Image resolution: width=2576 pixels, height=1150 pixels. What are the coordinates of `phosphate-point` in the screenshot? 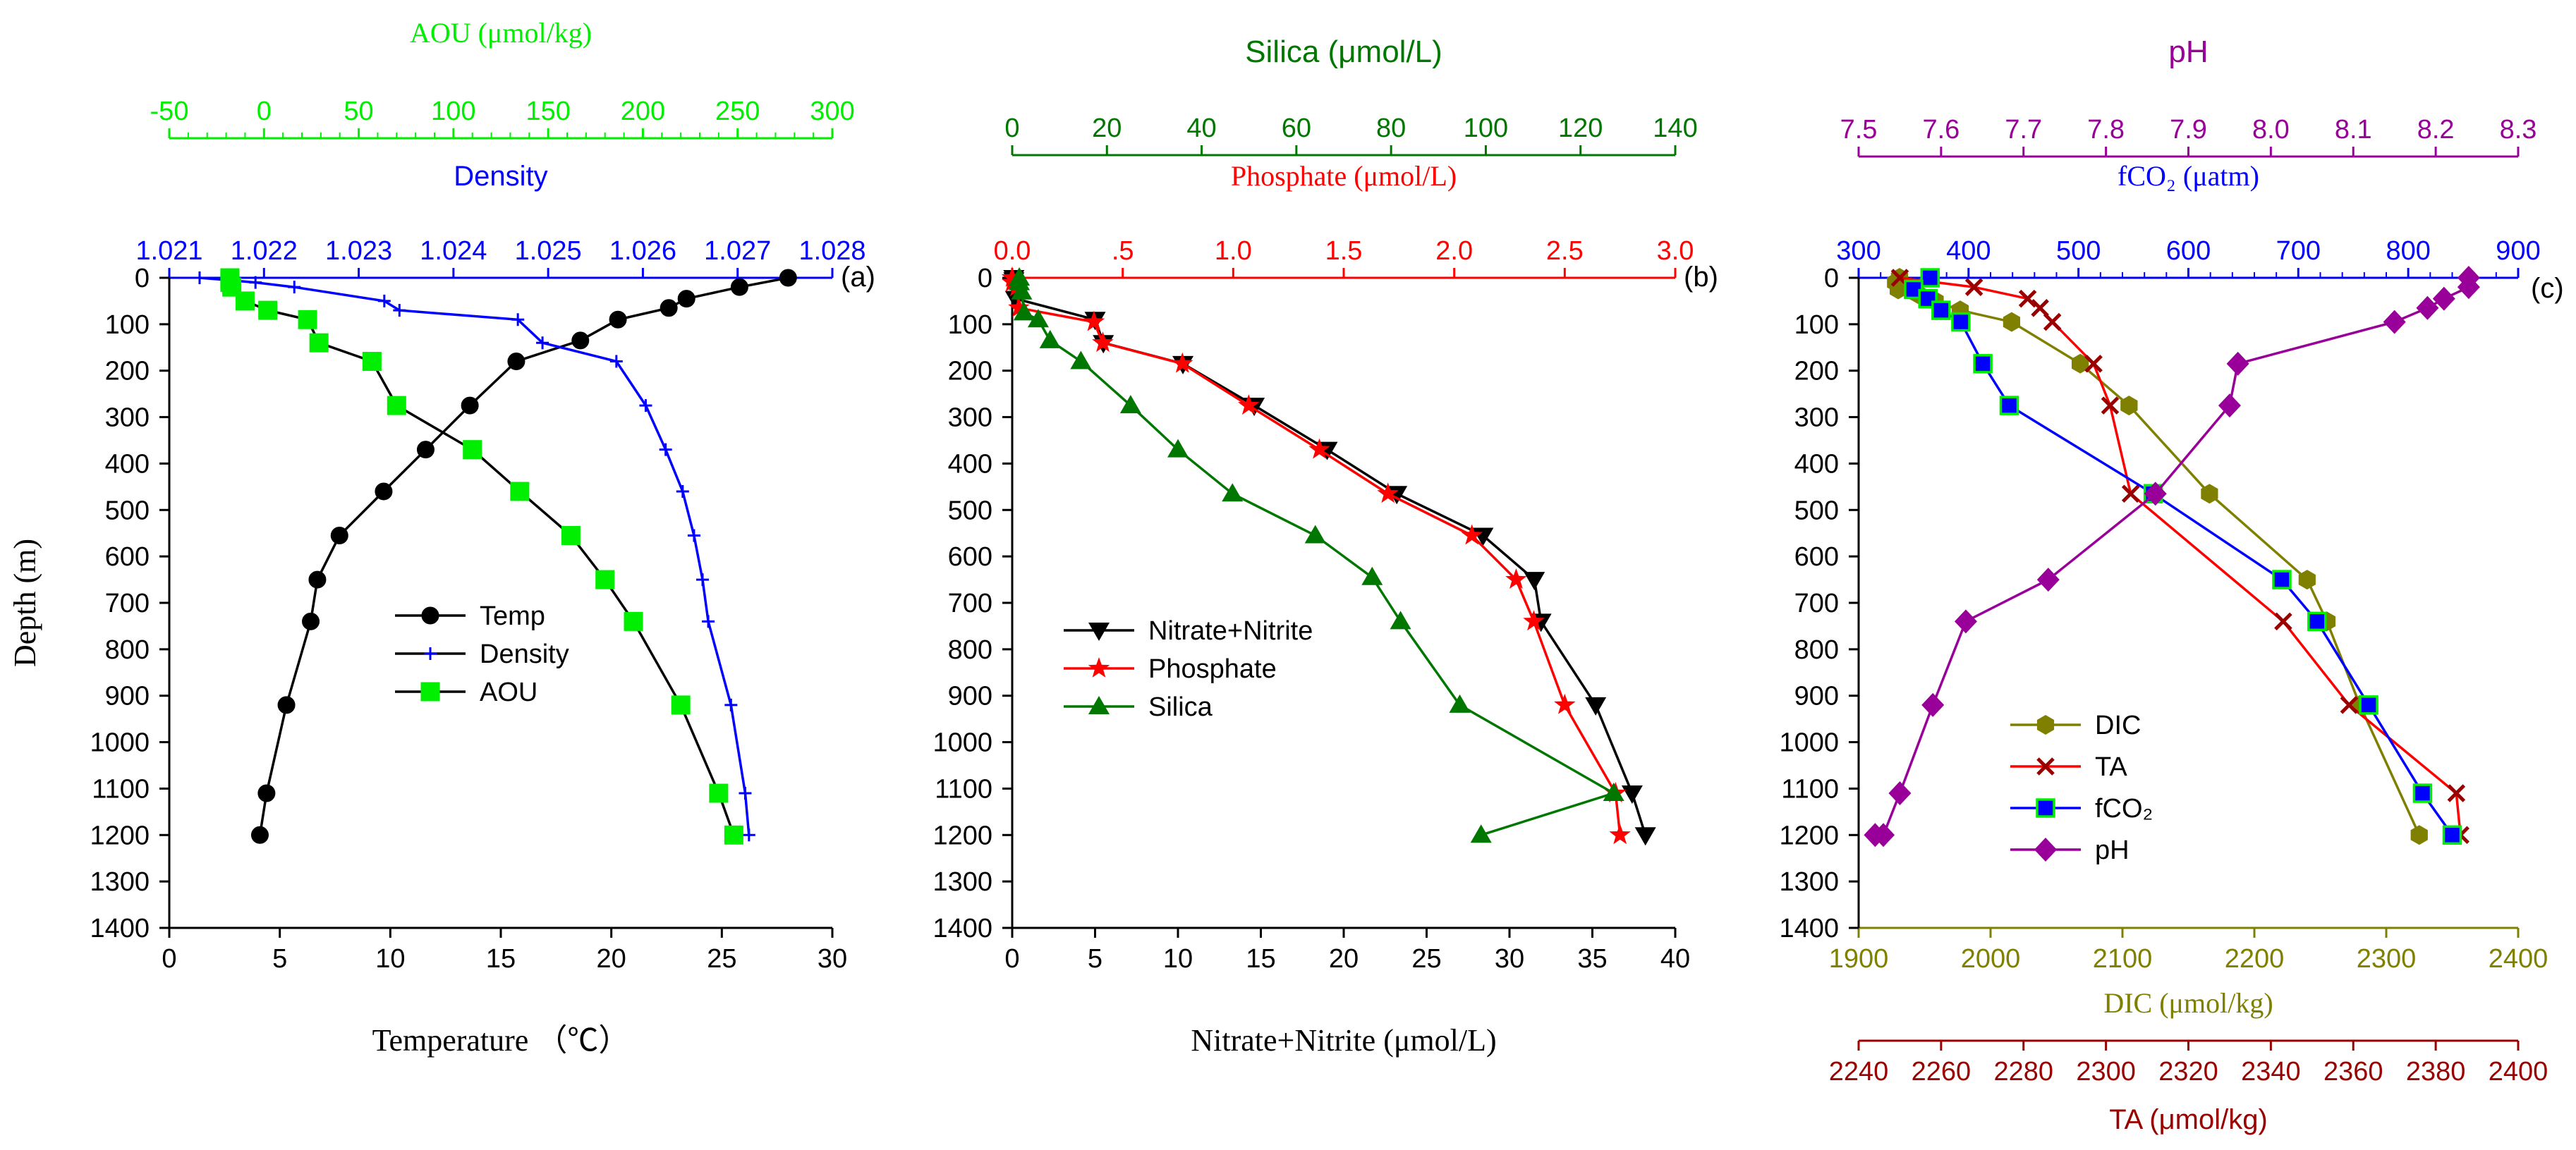 It's located at (1620, 835).